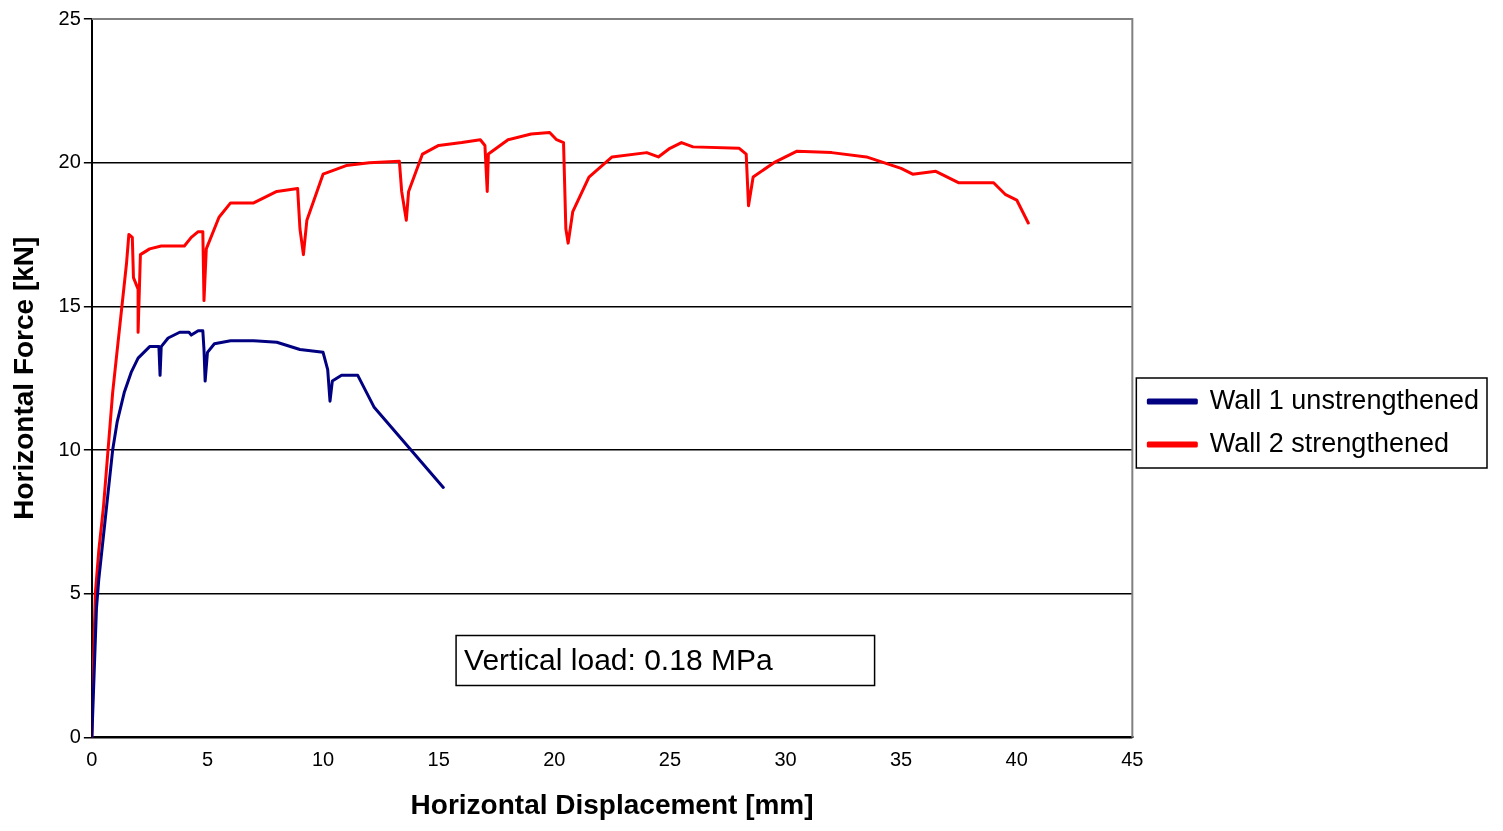  I want to click on x-tick-label: 20, so click(554, 758).